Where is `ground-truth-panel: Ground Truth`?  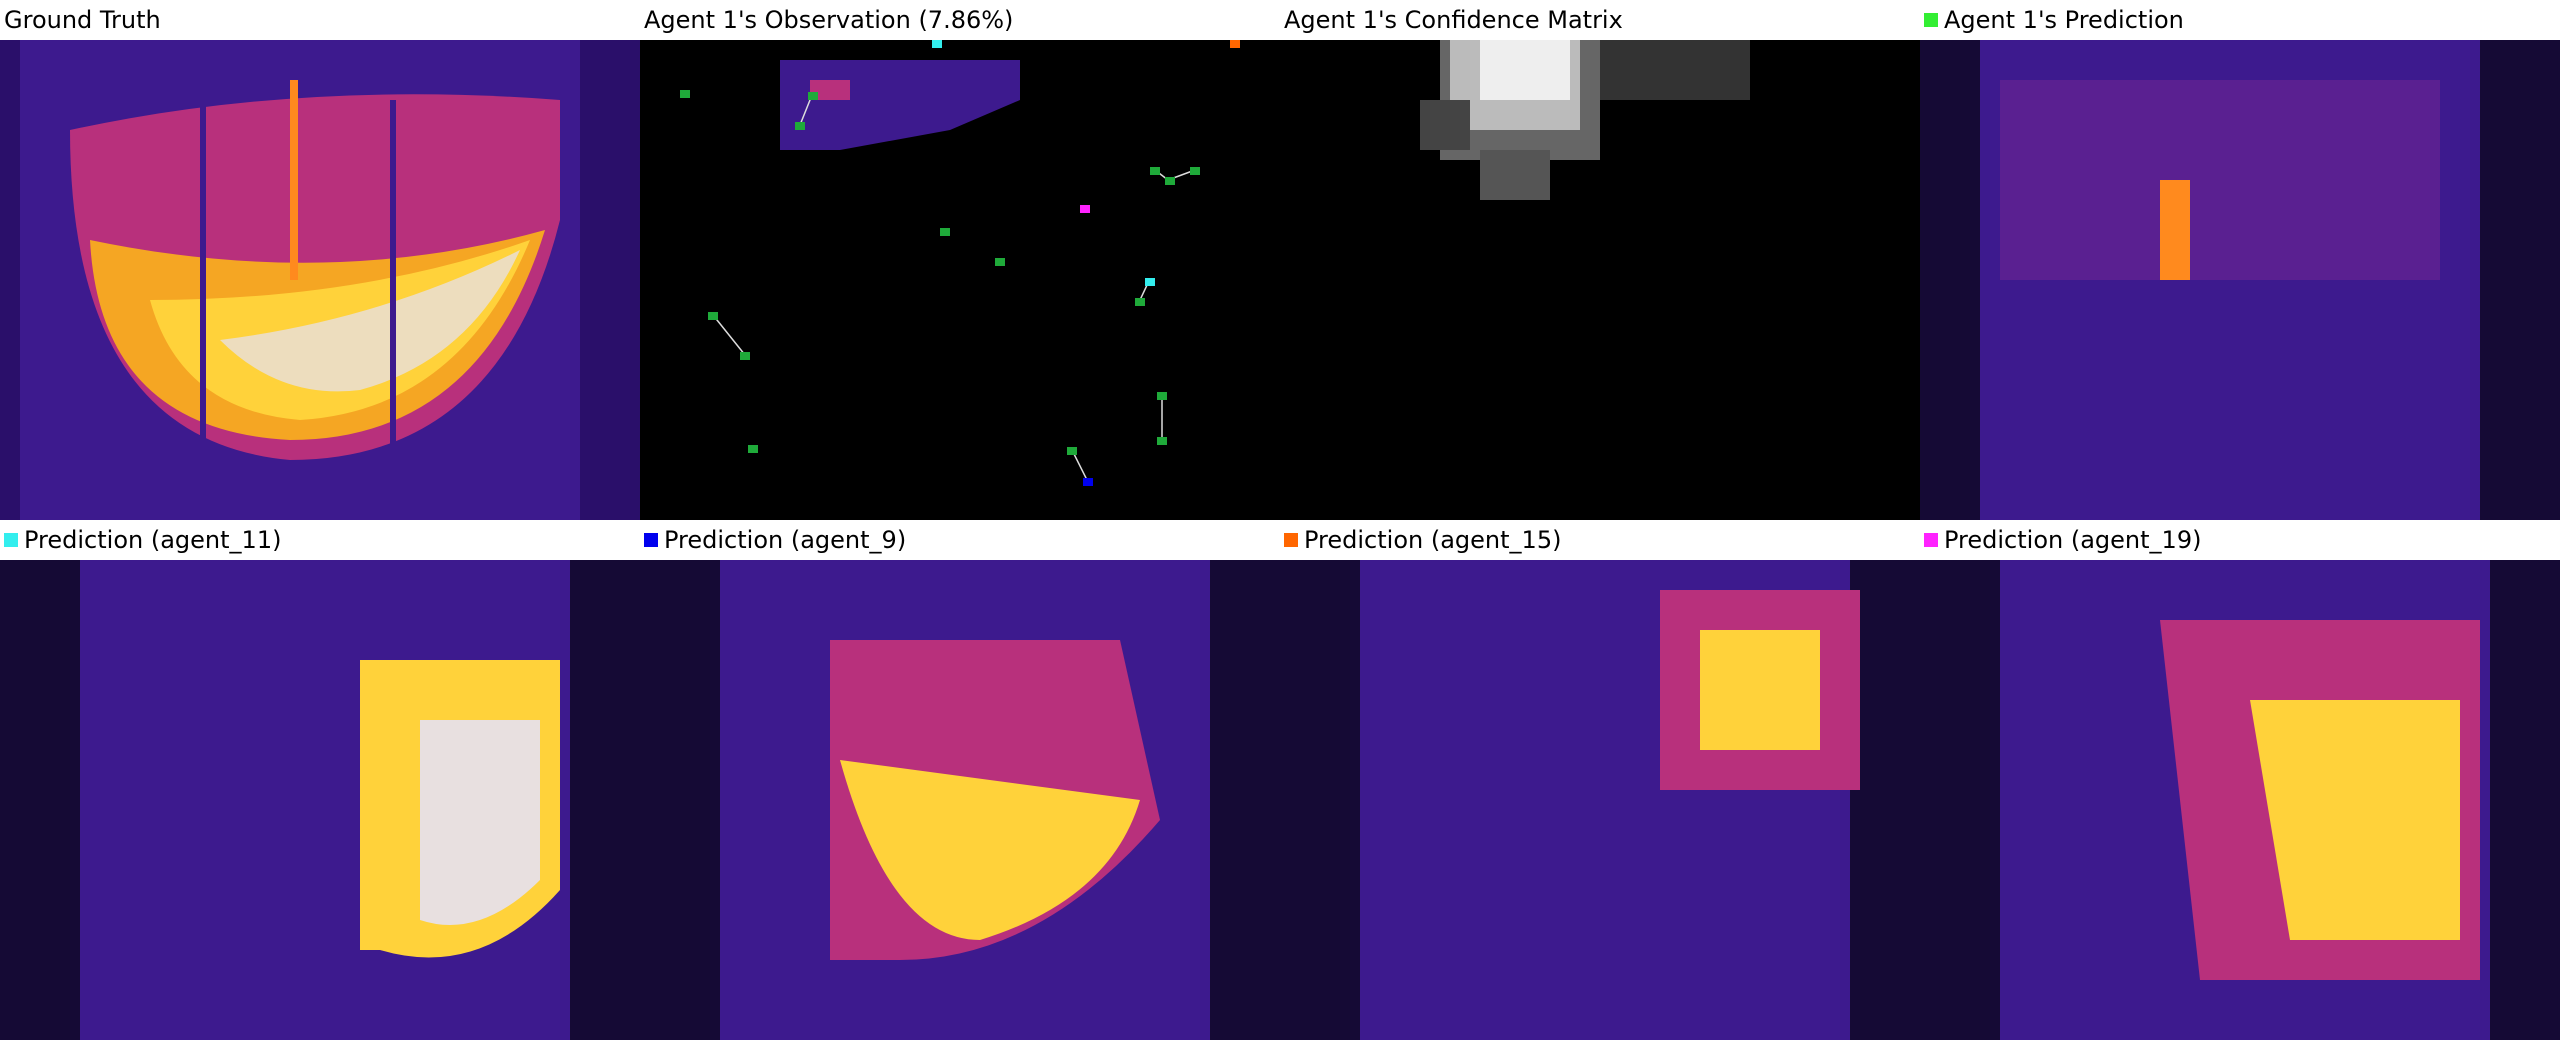
ground-truth-panel: Ground Truth is located at coordinates (320, 260).